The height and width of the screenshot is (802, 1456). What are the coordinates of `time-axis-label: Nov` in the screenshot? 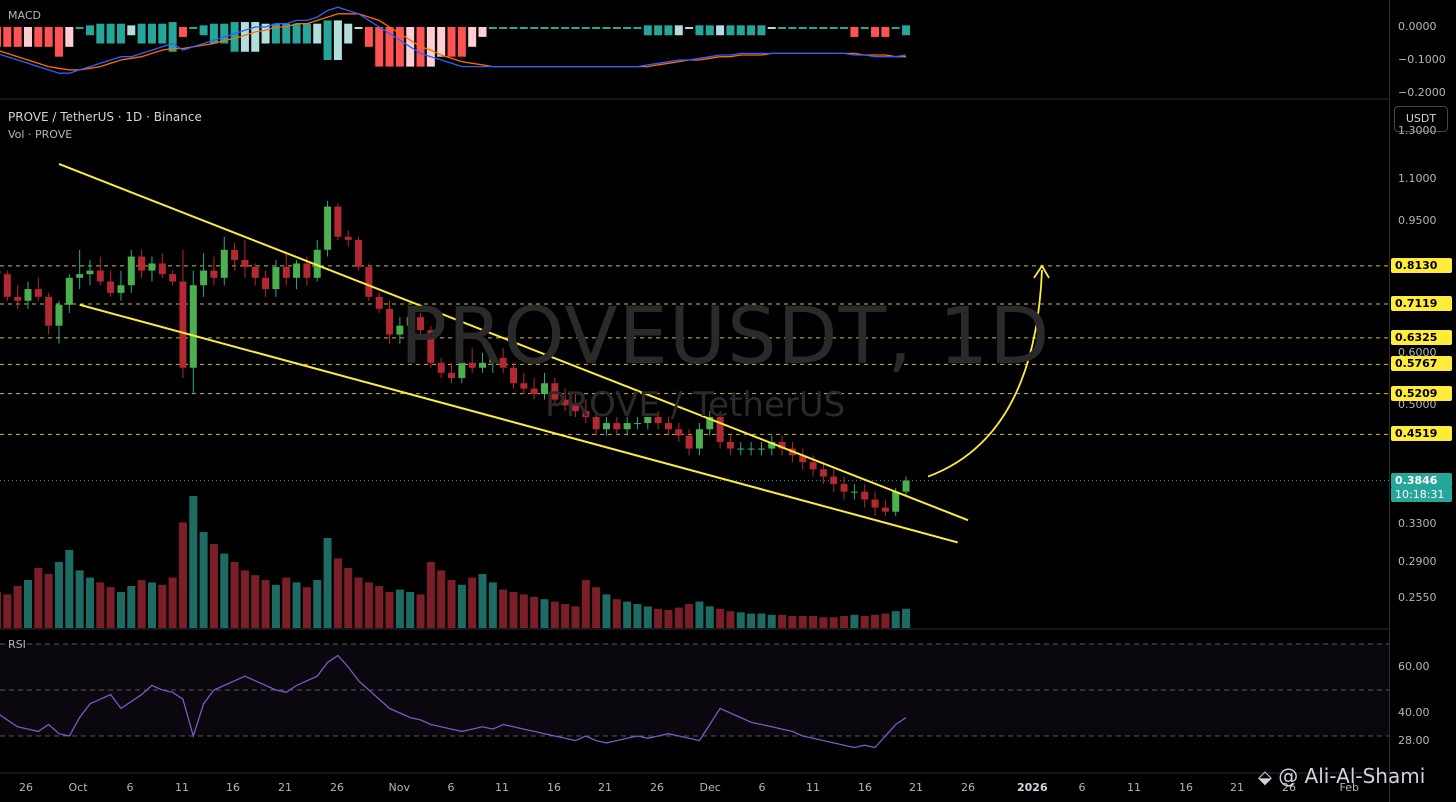 It's located at (399, 787).